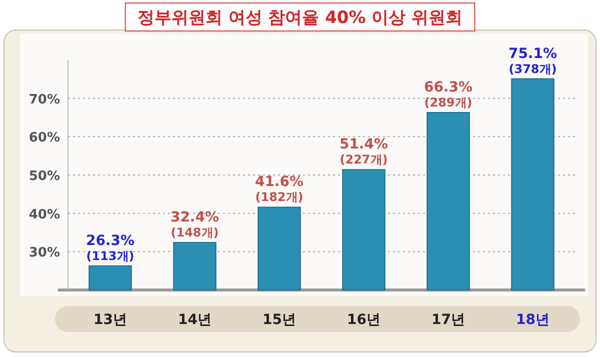 Image resolution: width=600 pixels, height=358 pixels. Describe the element at coordinates (44, 100) in the screenshot. I see `y-tick-label: 70%` at that location.